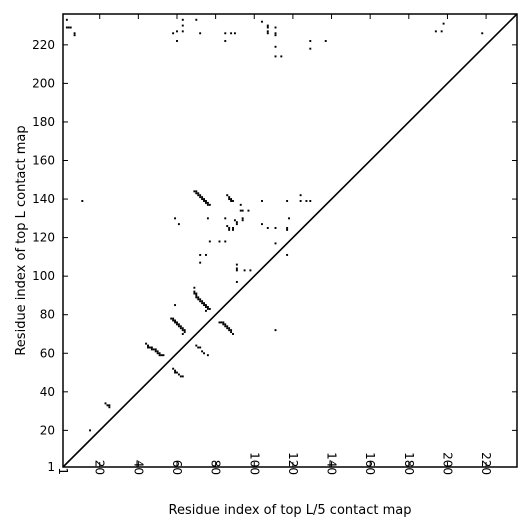 Image resolution: width=531 pixels, height=531 pixels. I want to click on y-tick-label: 220, so click(43, 45).